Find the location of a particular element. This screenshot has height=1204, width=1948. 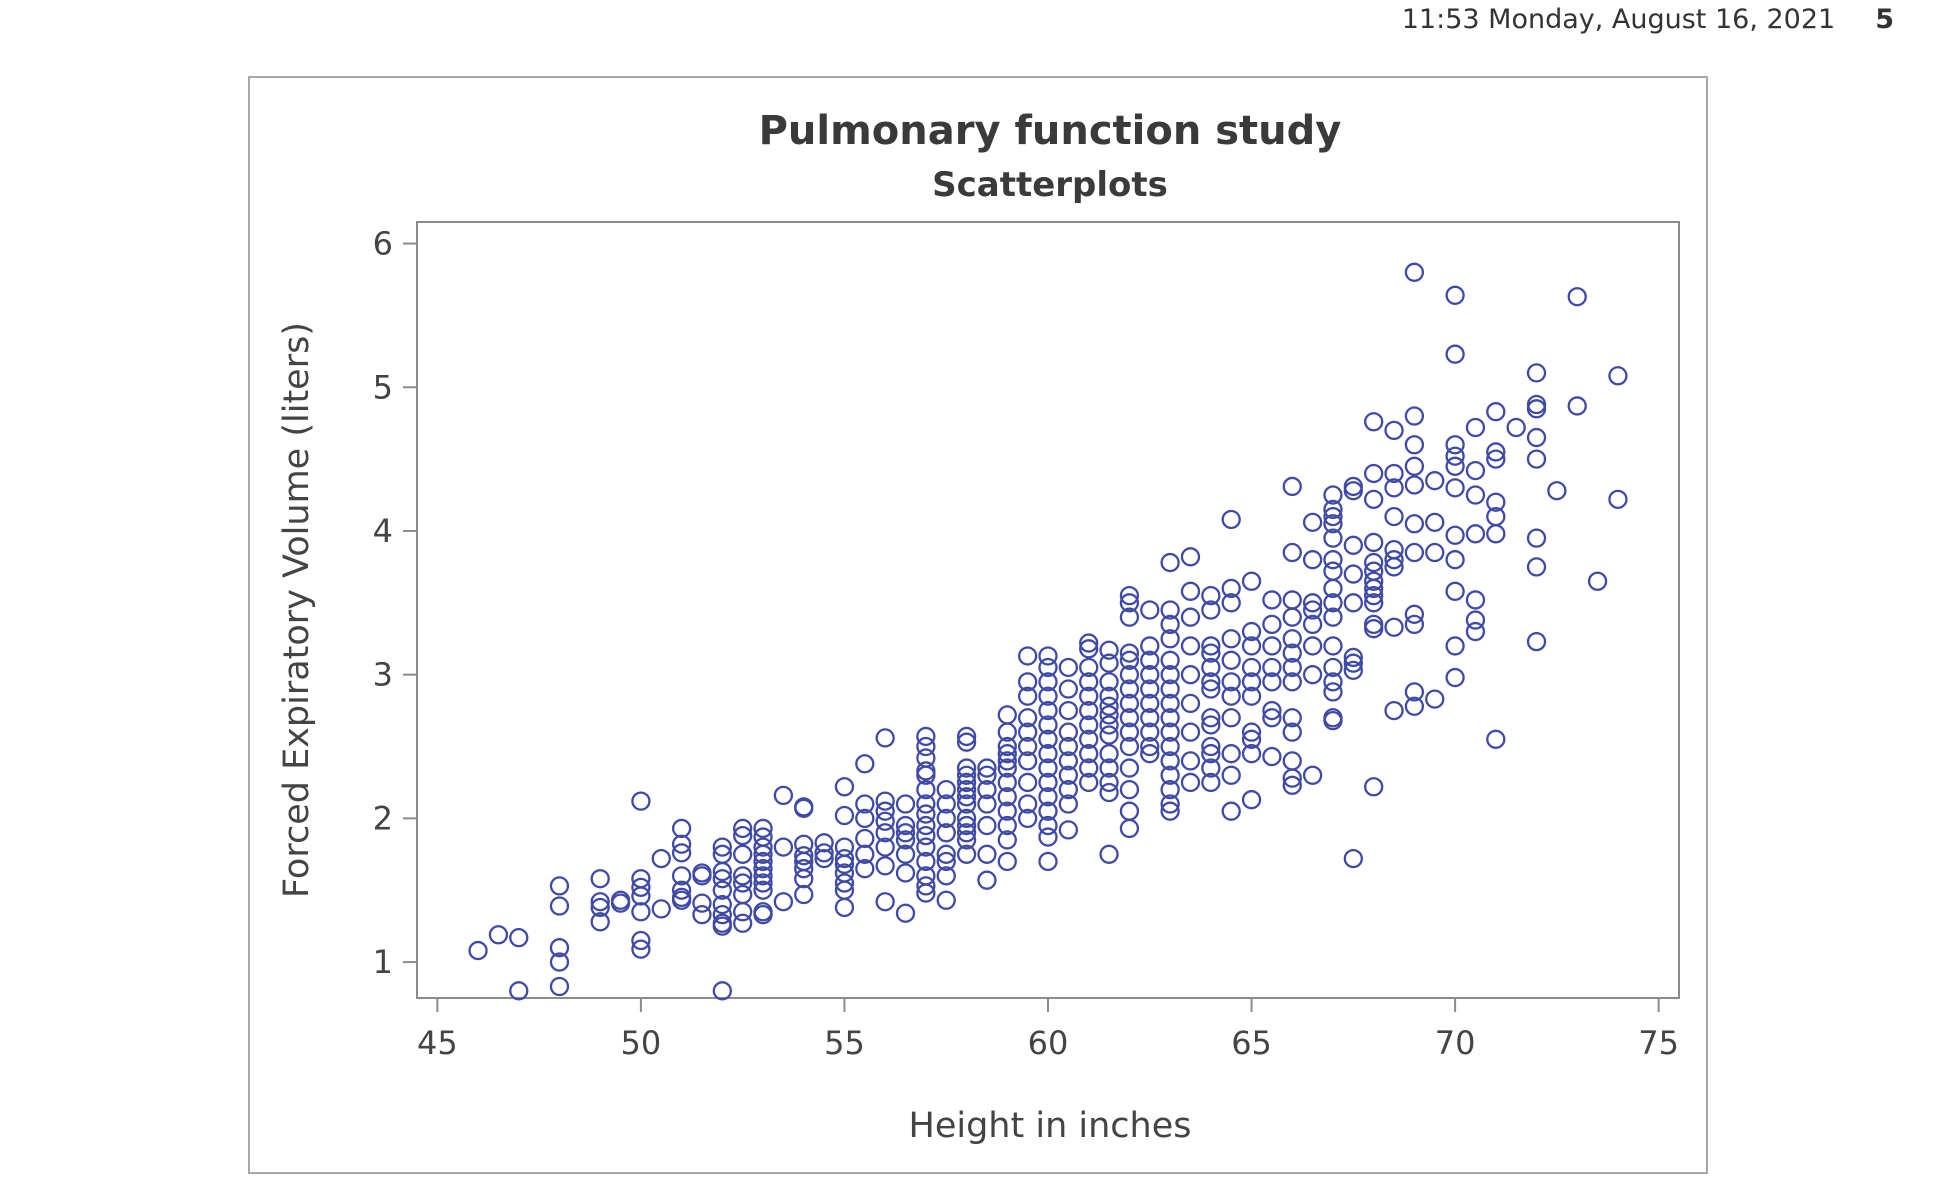

y-tick-label: 1 is located at coordinates (383, 962).